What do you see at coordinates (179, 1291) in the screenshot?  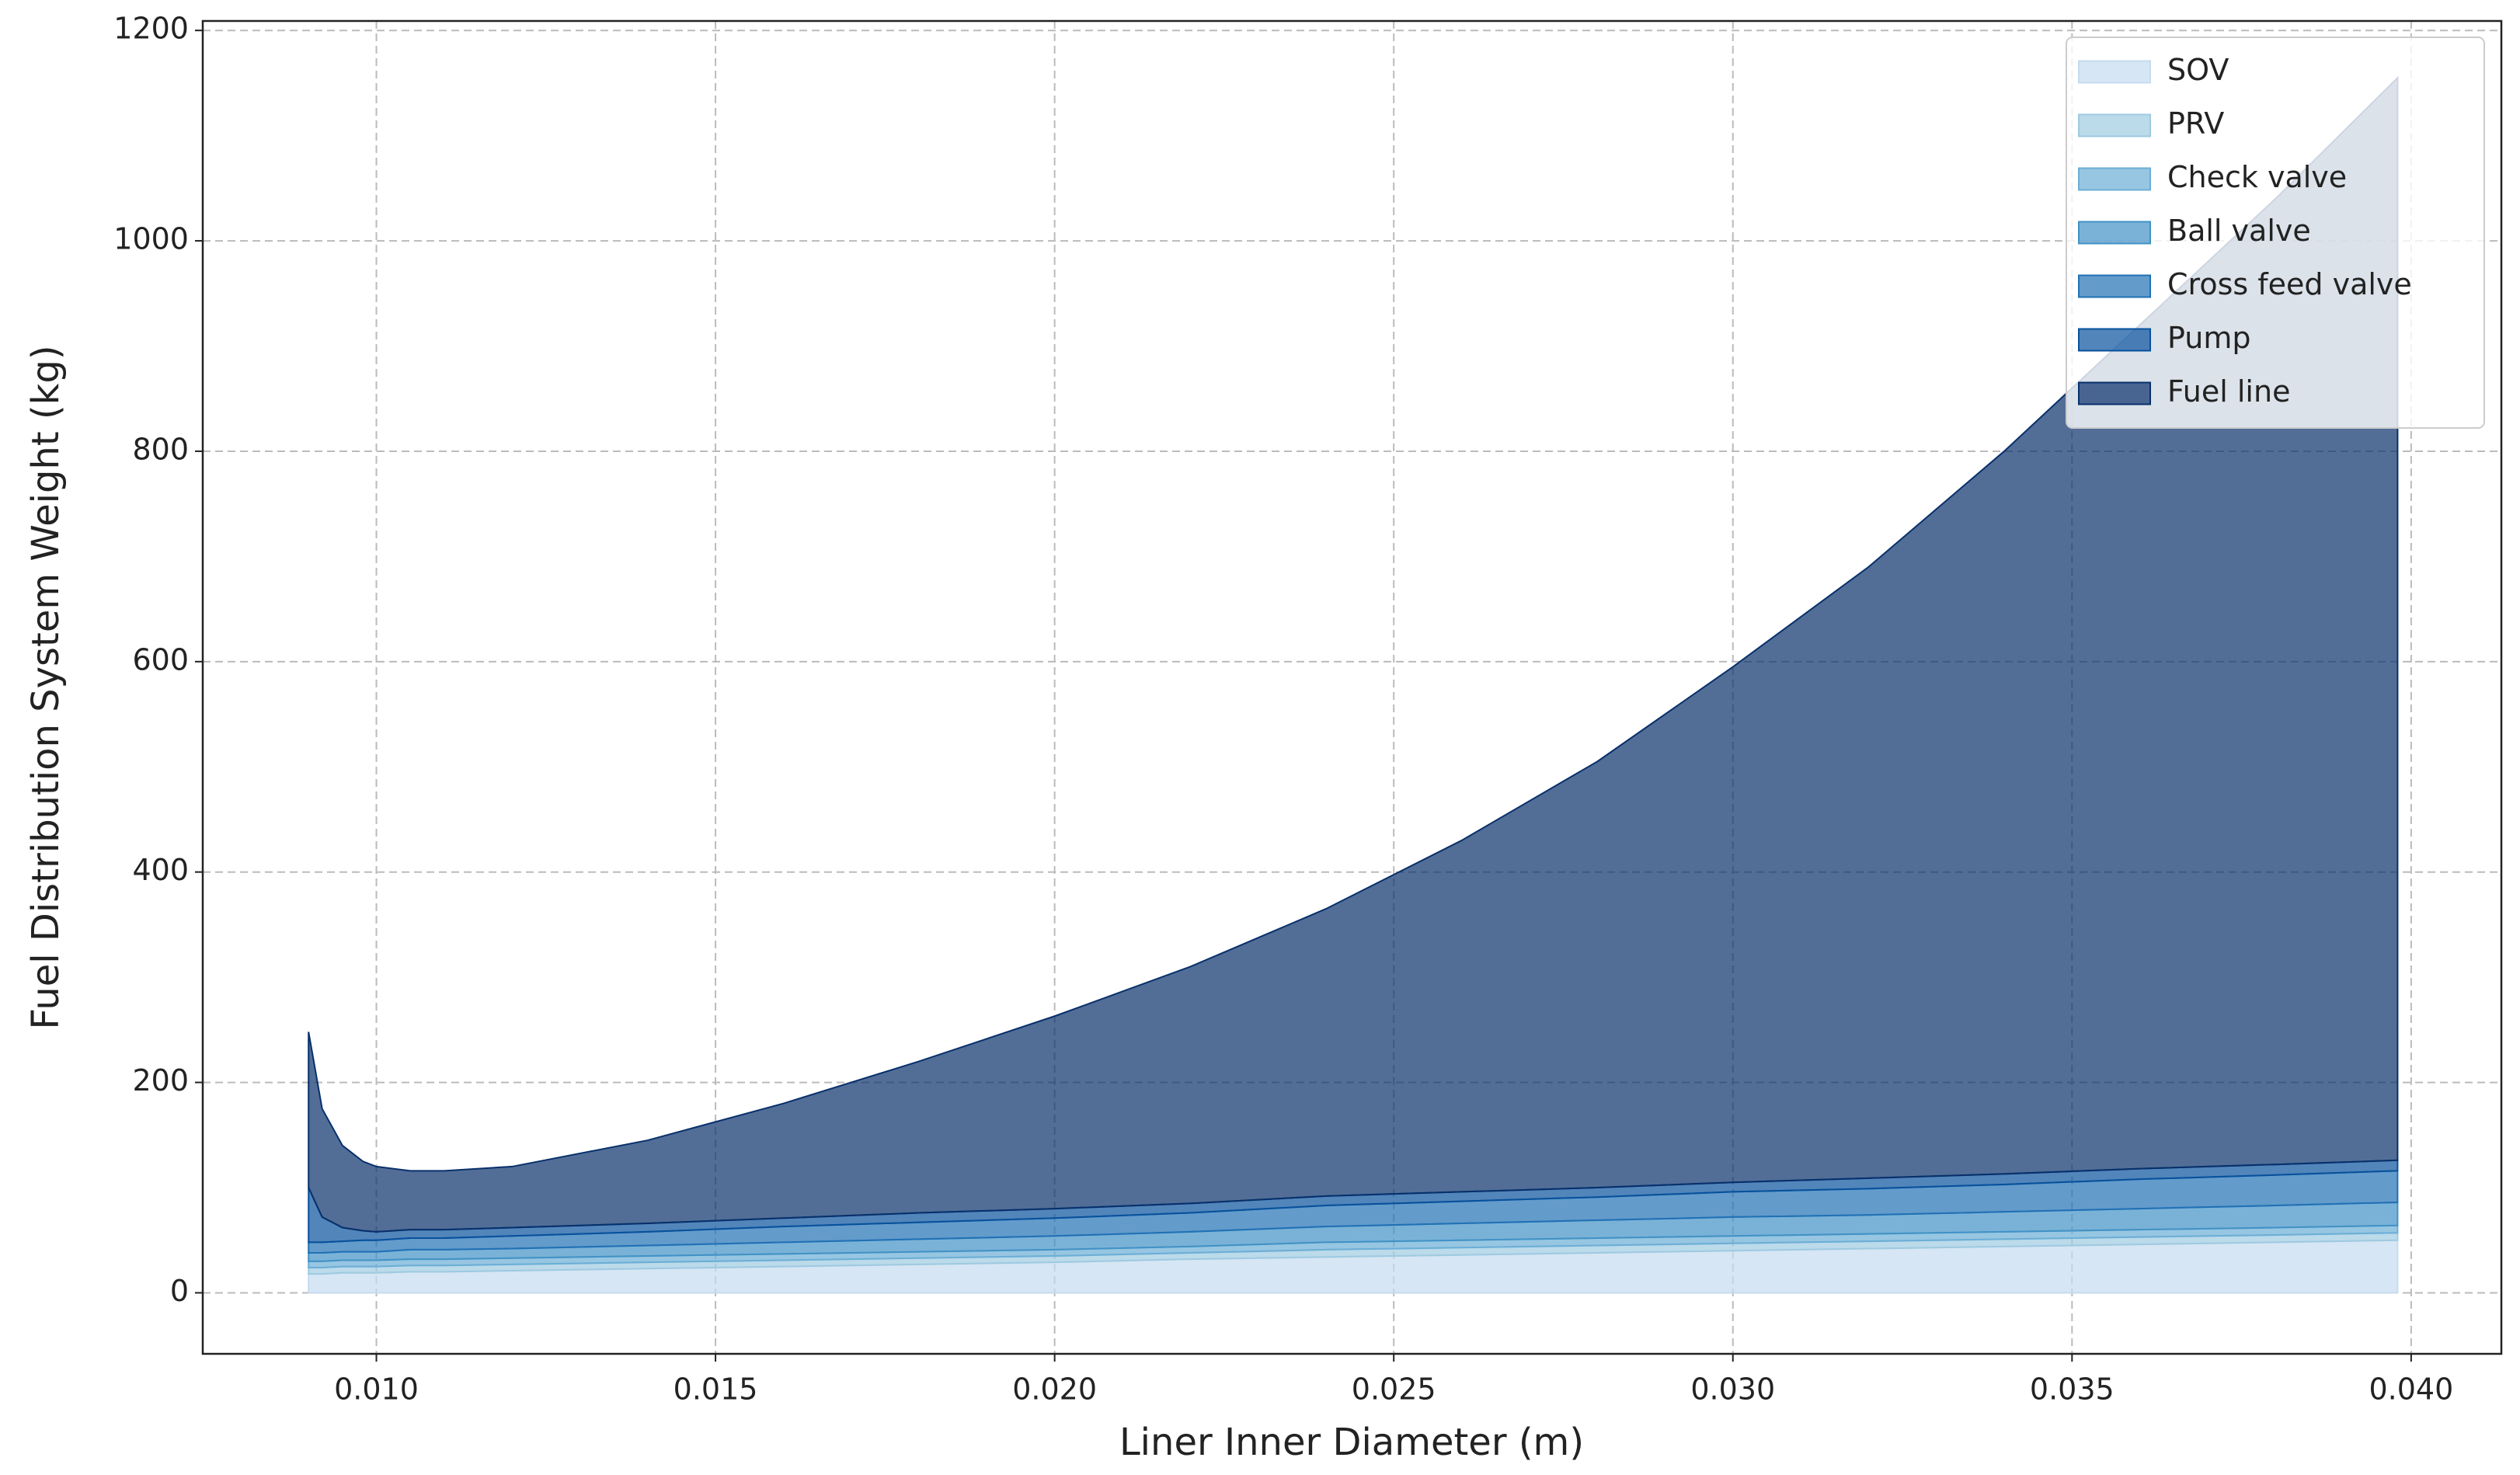 I see `y-tick-label: 0` at bounding box center [179, 1291].